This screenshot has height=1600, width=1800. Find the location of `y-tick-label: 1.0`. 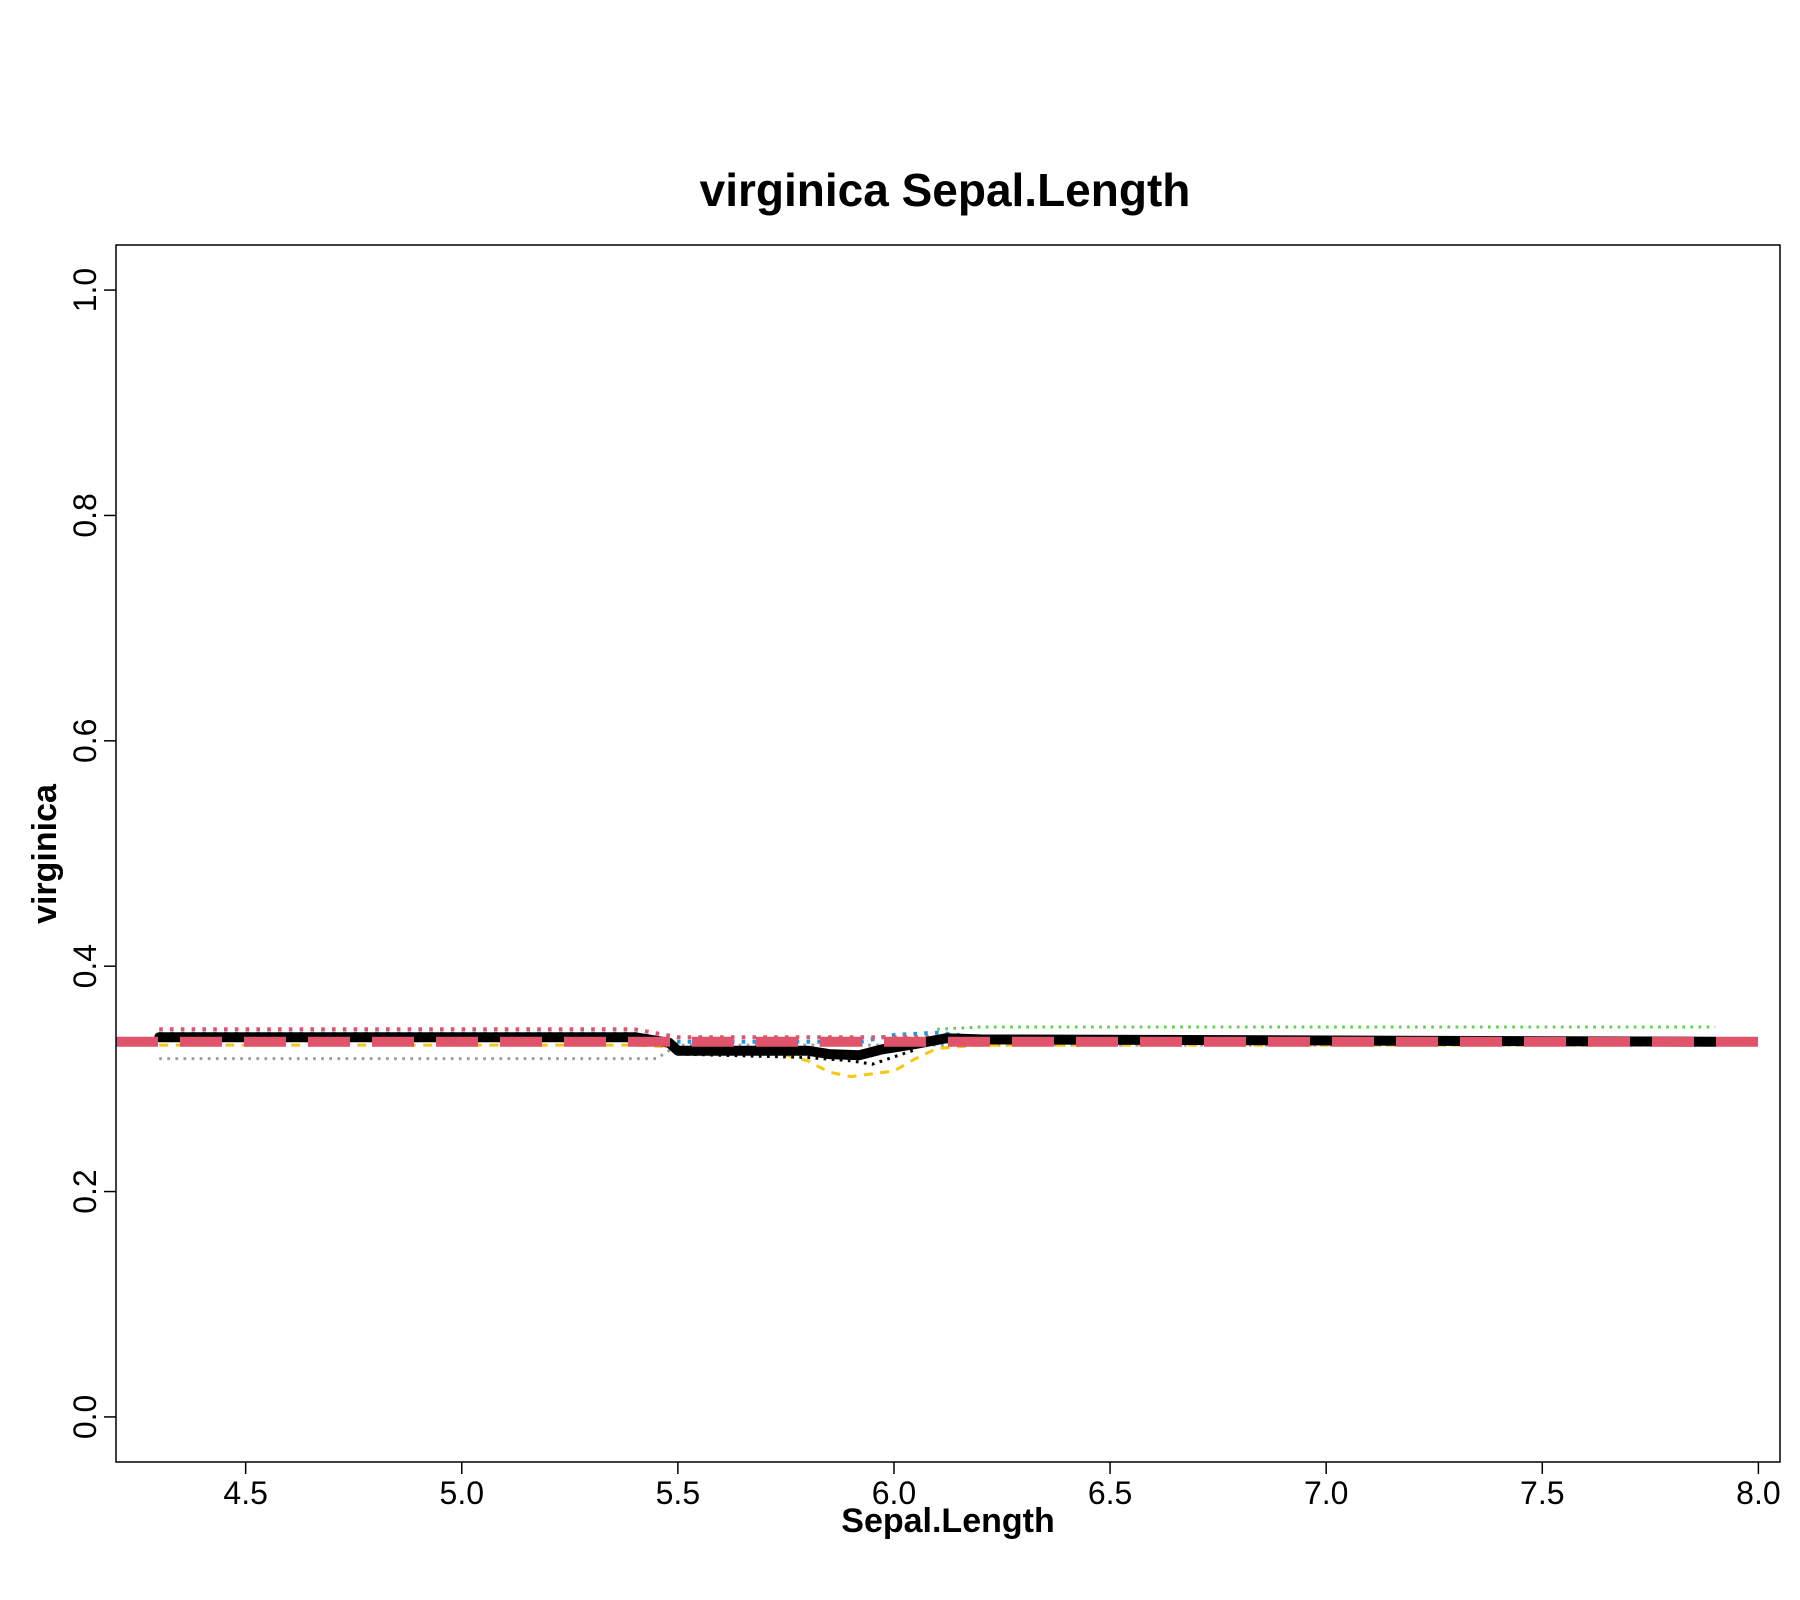

y-tick-label: 1.0 is located at coordinates (85, 290).